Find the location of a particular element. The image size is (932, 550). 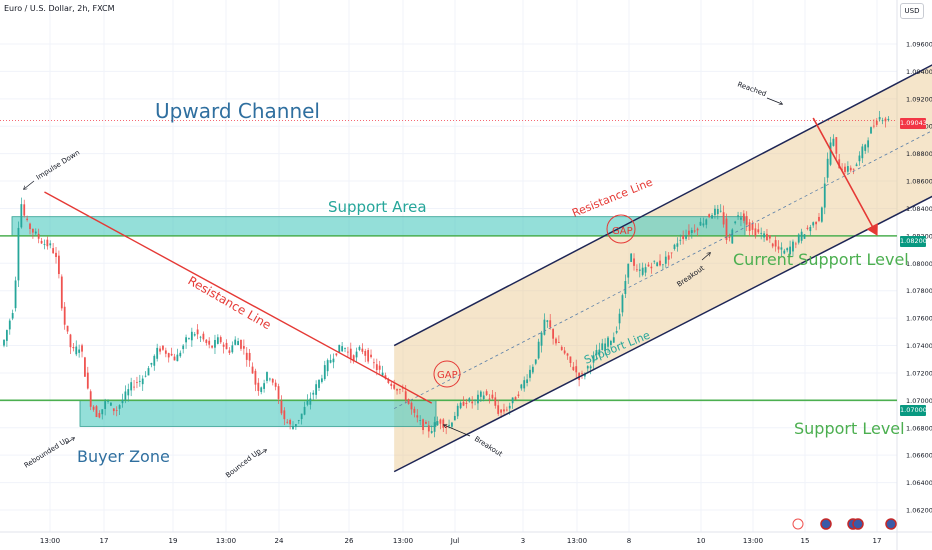

x-tick-label: 17 is located at coordinates (104, 541).